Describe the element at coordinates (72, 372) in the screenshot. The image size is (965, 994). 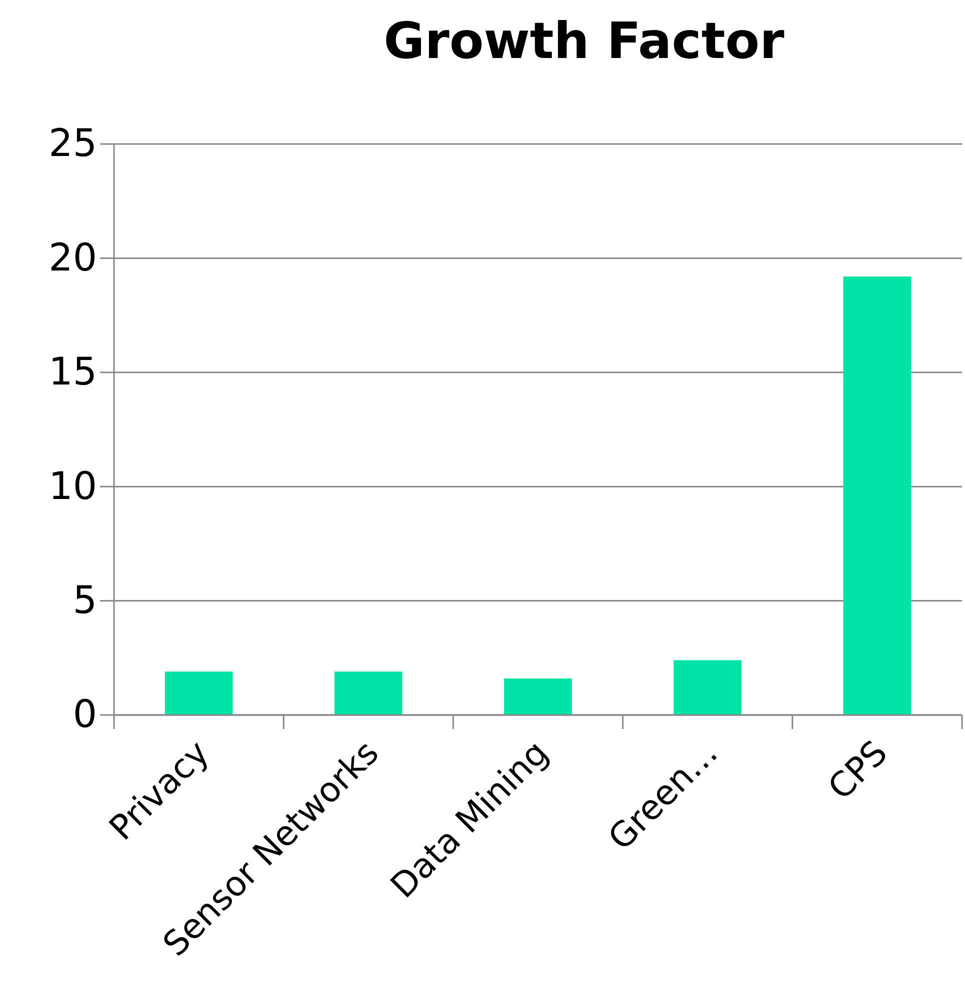
I see `y-tick-label: 15` at that location.